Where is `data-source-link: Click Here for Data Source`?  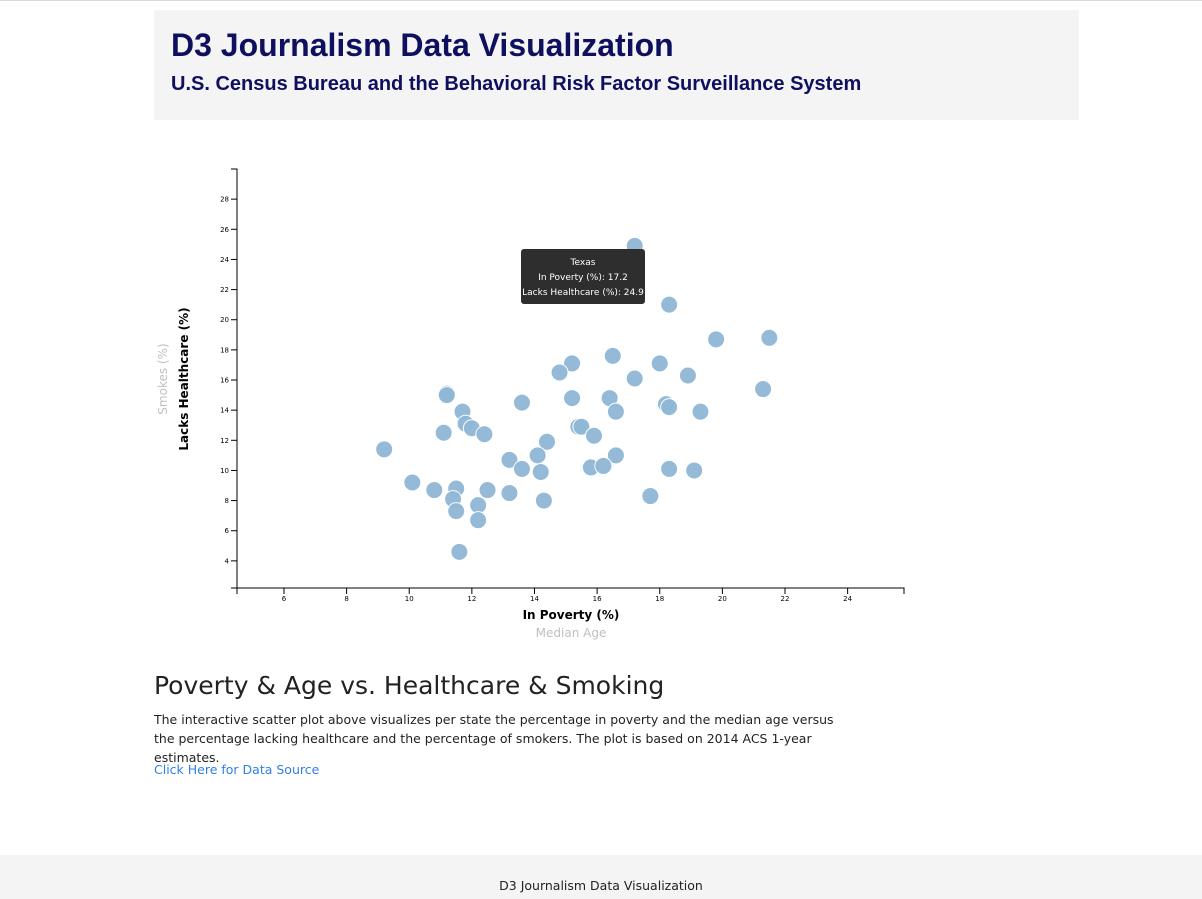 data-source-link: Click Here for Data Source is located at coordinates (237, 769).